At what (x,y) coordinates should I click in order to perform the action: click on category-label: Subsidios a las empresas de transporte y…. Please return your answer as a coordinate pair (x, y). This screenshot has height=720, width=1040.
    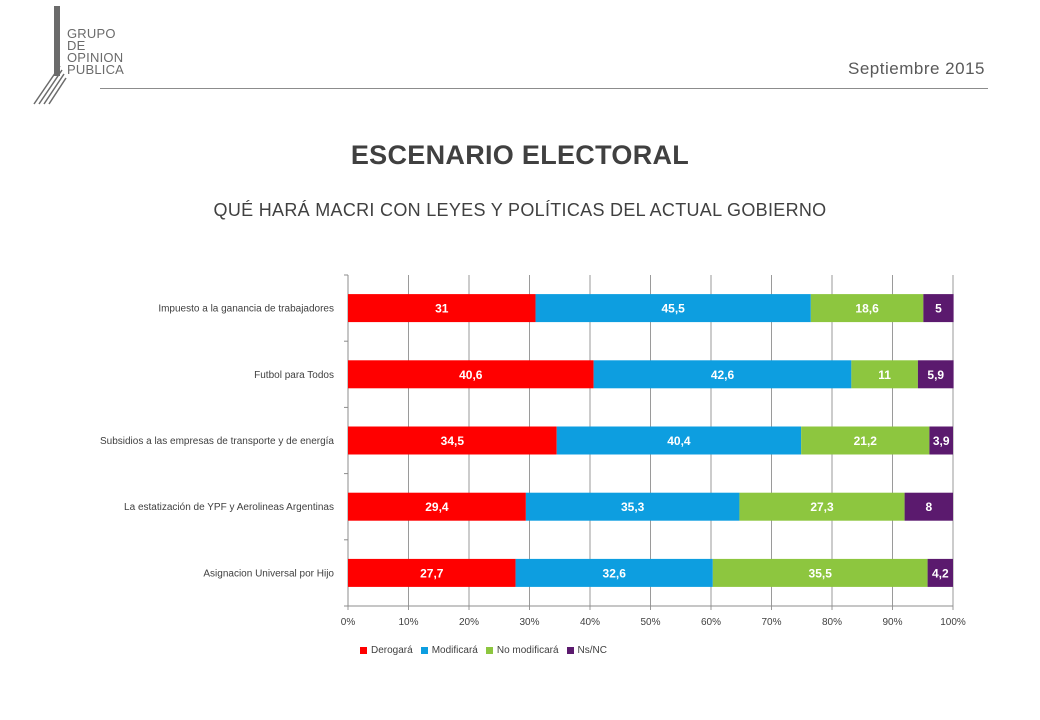
    Looking at the image, I should click on (217, 441).